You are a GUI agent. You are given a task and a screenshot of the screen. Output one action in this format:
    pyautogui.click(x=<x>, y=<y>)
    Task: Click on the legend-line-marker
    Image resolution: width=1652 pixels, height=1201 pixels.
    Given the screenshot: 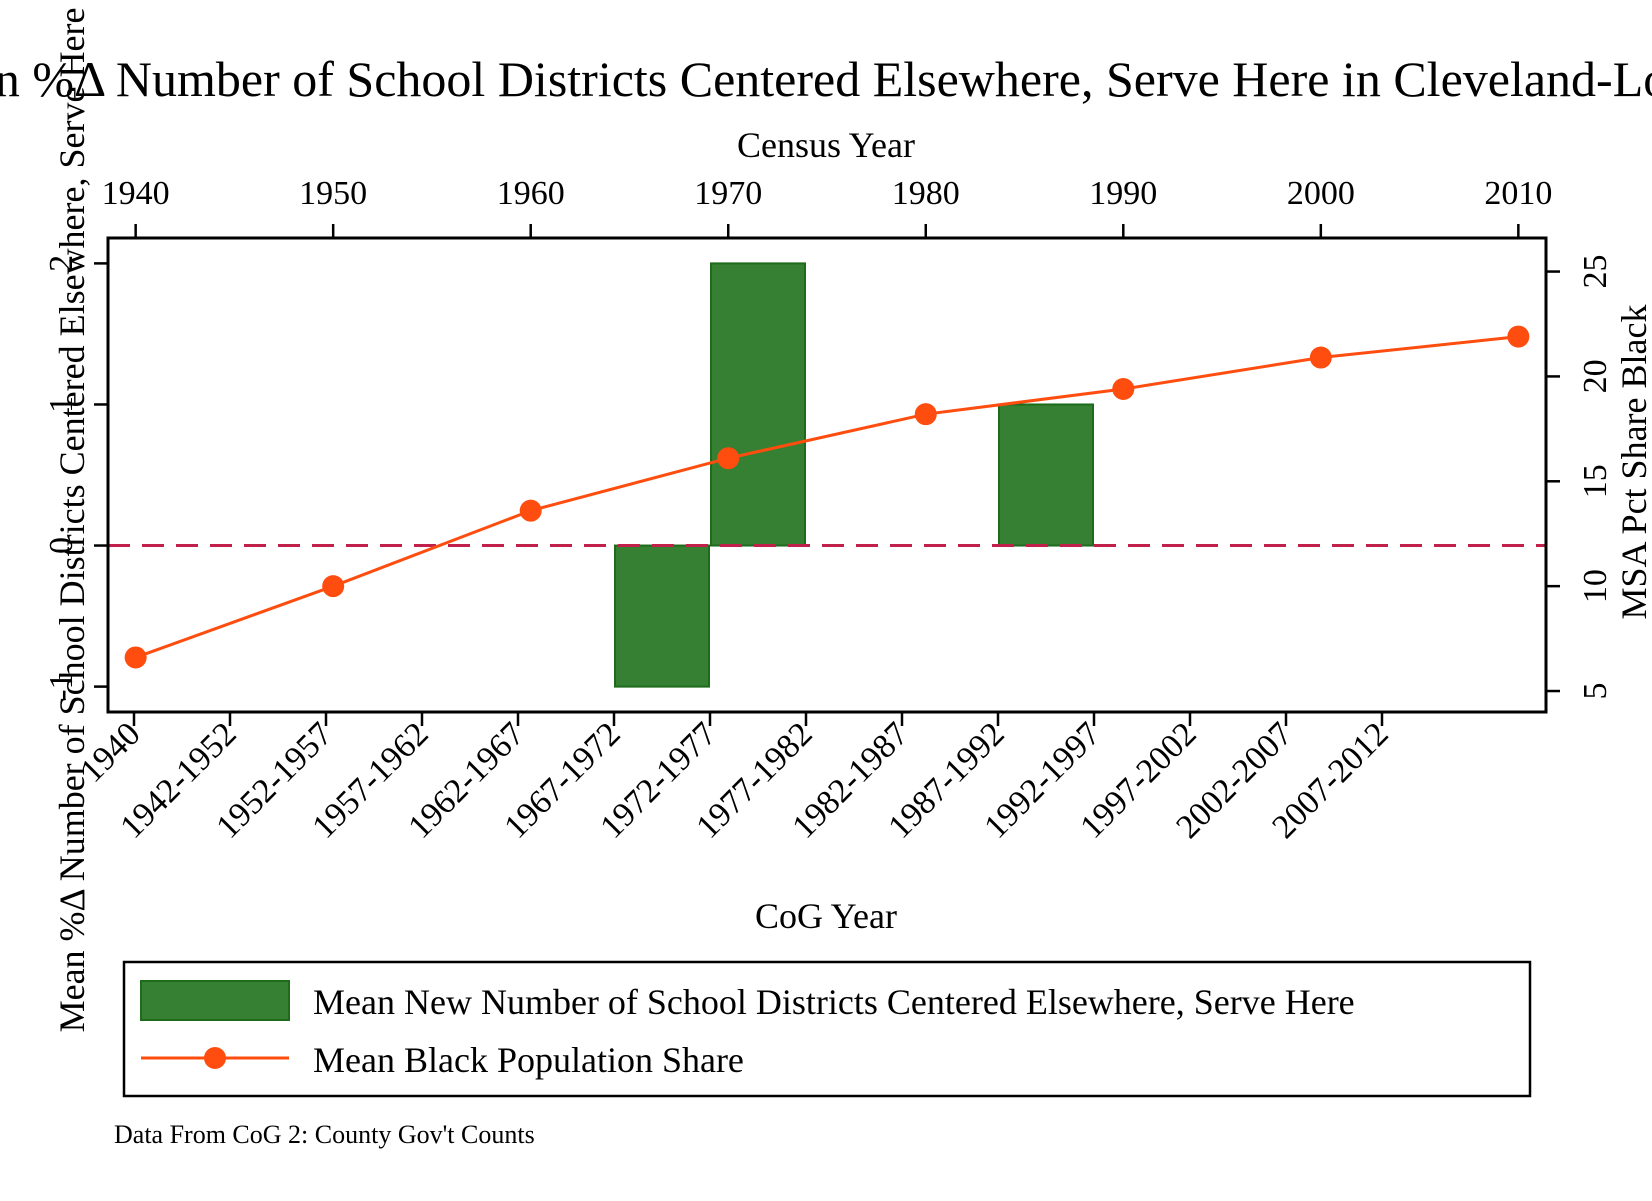 What is the action you would take?
    pyautogui.click(x=215, y=1058)
    